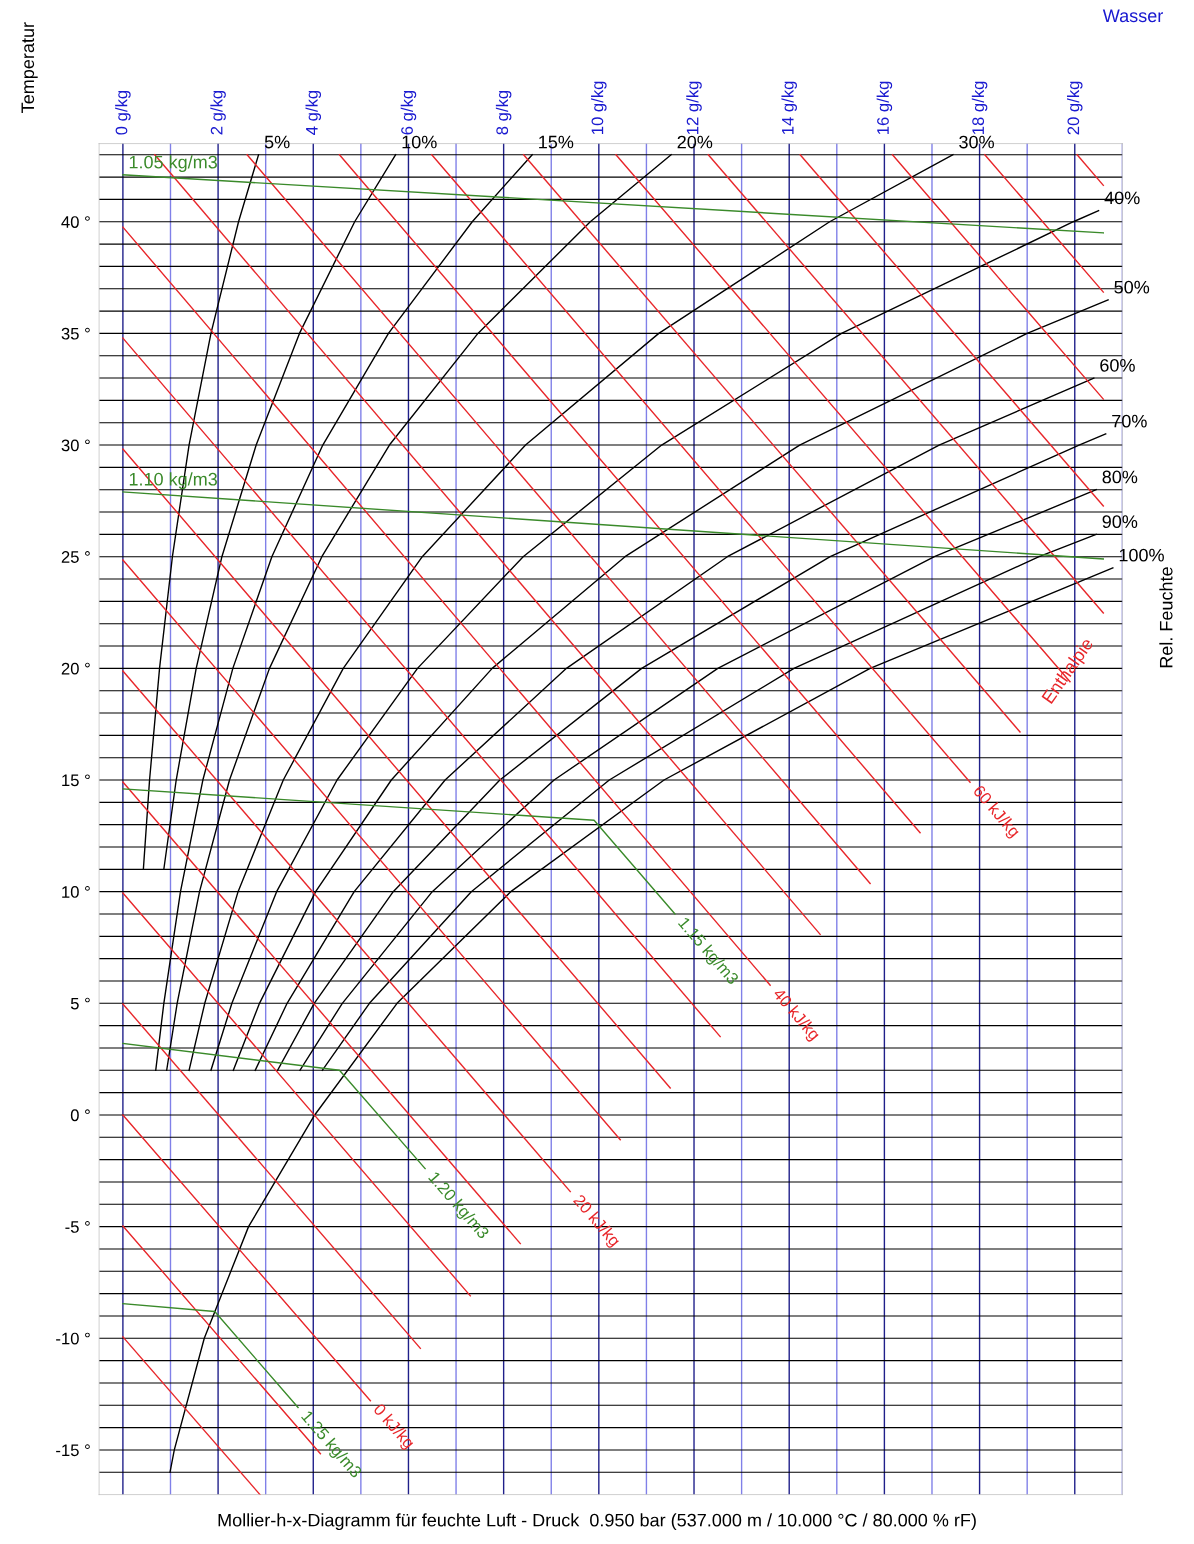 The width and height of the screenshot is (1194, 1544). I want to click on y-tick-label: 30 °, so click(75, 445).